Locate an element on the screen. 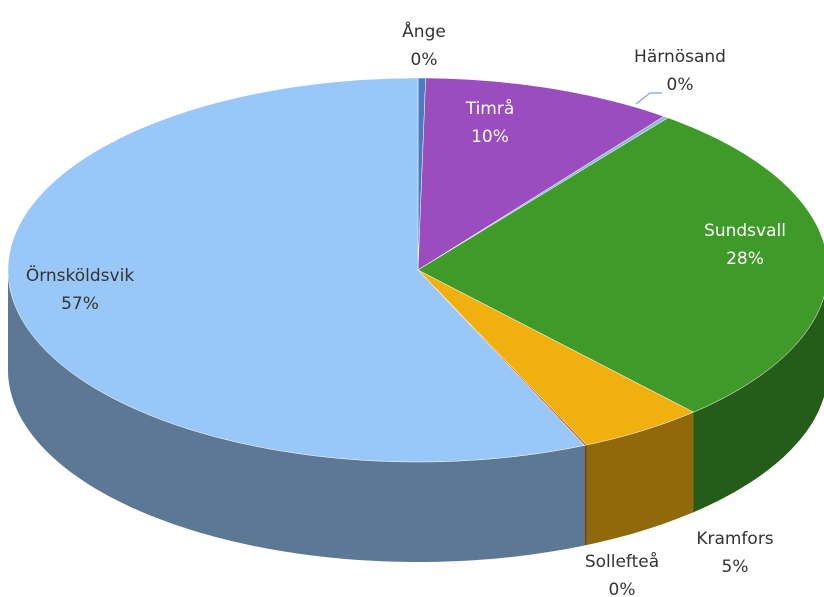 Image resolution: width=824 pixels, height=597 pixels. data-label-name: Sollefteå is located at coordinates (622, 561).